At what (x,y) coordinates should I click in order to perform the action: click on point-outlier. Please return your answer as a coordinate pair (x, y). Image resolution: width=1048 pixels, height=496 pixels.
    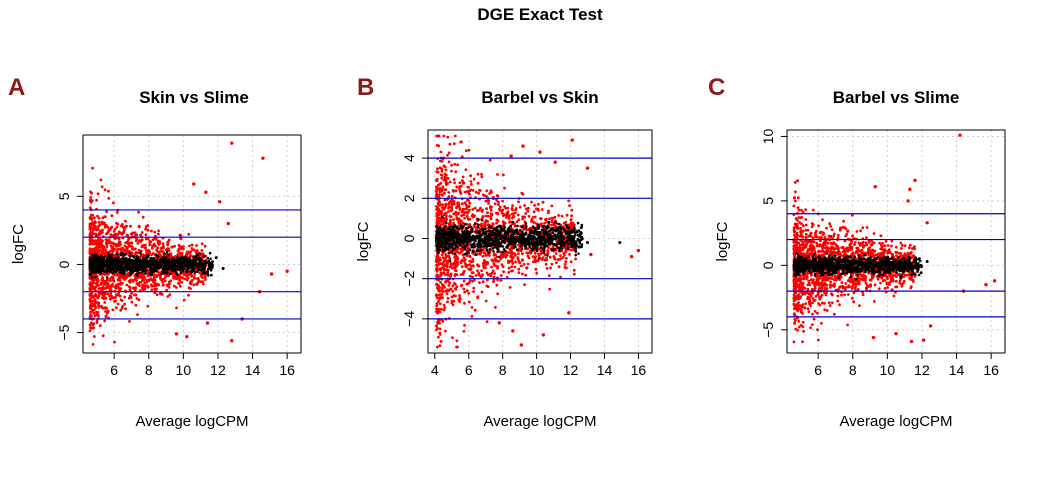
    Looking at the image, I should click on (232, 341).